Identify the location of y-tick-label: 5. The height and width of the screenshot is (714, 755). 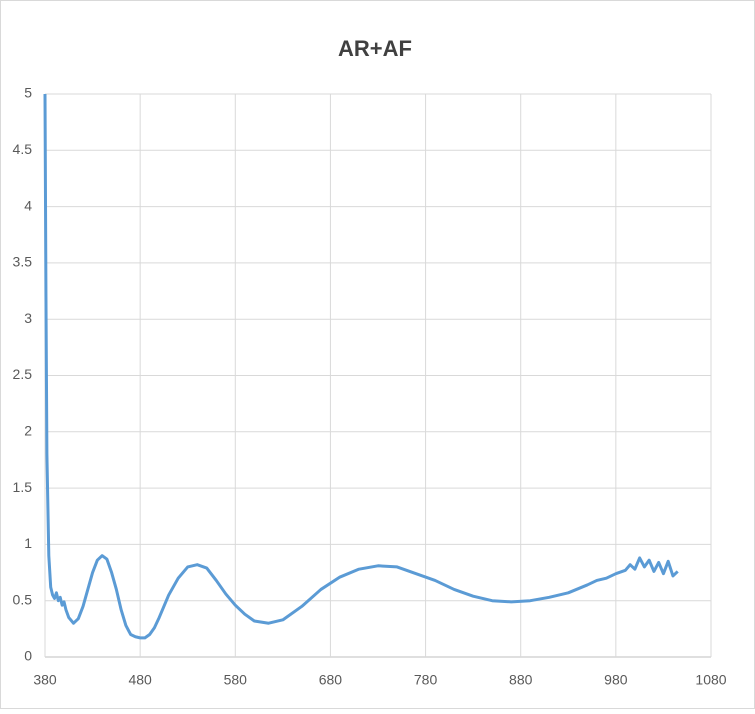
(28, 93).